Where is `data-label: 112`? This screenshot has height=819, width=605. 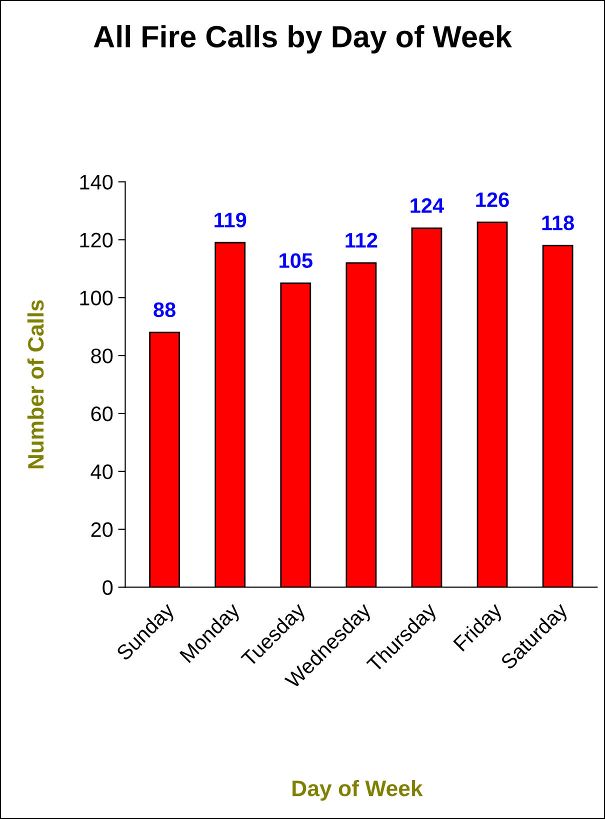
data-label: 112 is located at coordinates (362, 240).